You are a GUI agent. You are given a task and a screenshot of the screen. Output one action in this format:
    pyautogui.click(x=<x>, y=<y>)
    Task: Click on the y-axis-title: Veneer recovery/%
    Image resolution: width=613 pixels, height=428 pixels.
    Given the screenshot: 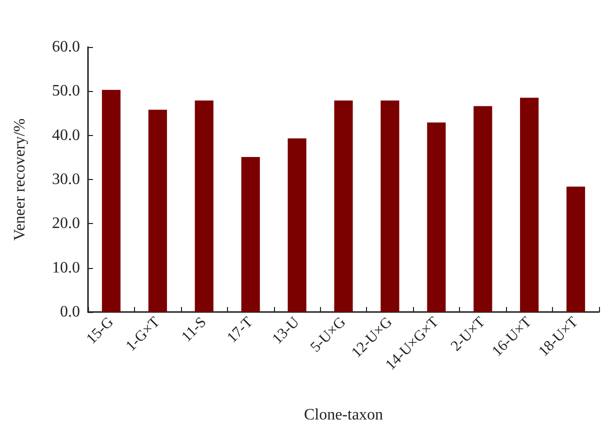 What is the action you would take?
    pyautogui.click(x=20, y=179)
    